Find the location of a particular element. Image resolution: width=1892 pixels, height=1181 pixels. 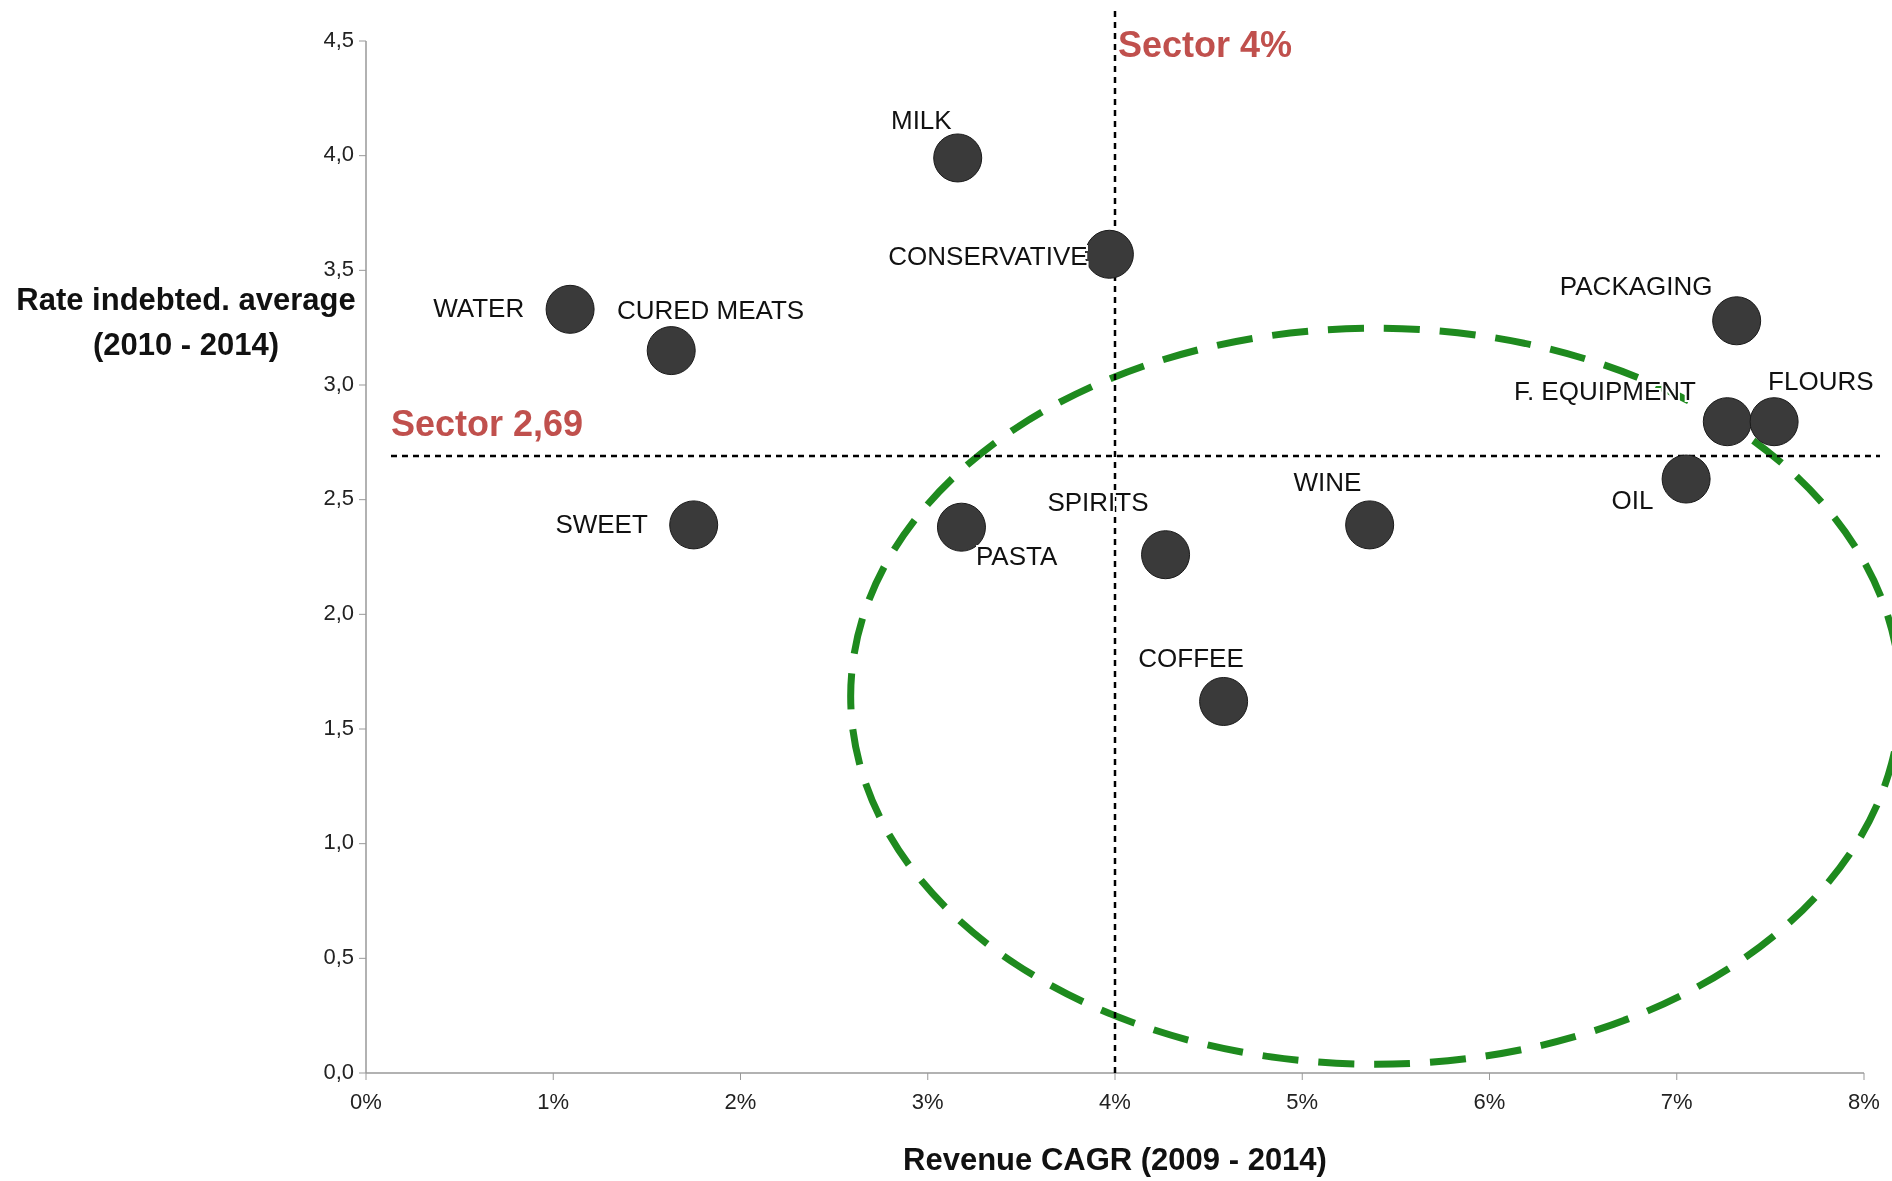

y-tick-label: 2,0 is located at coordinates (338, 613).